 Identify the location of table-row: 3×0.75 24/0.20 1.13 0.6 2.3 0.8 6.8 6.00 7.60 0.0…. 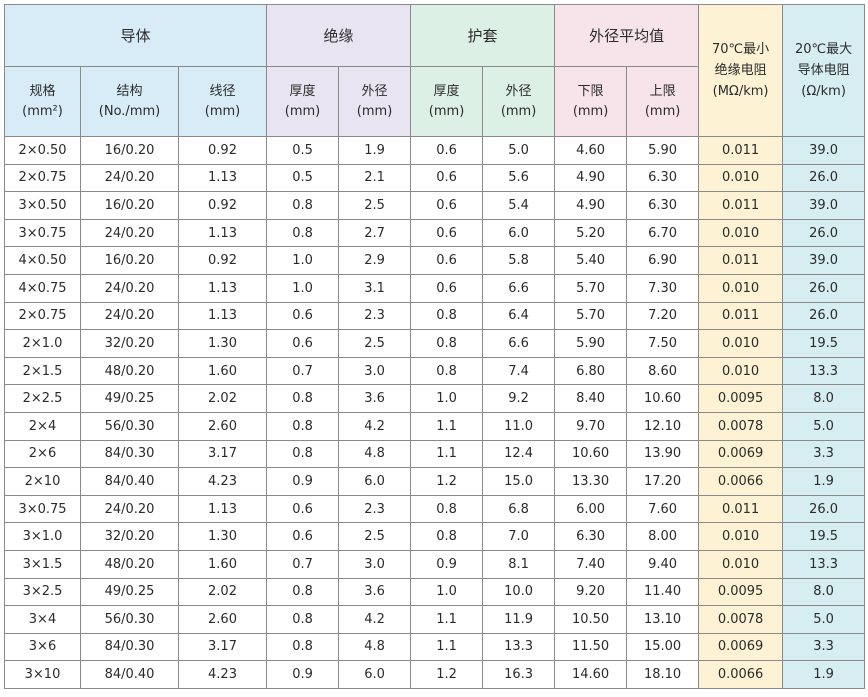
(435, 509).